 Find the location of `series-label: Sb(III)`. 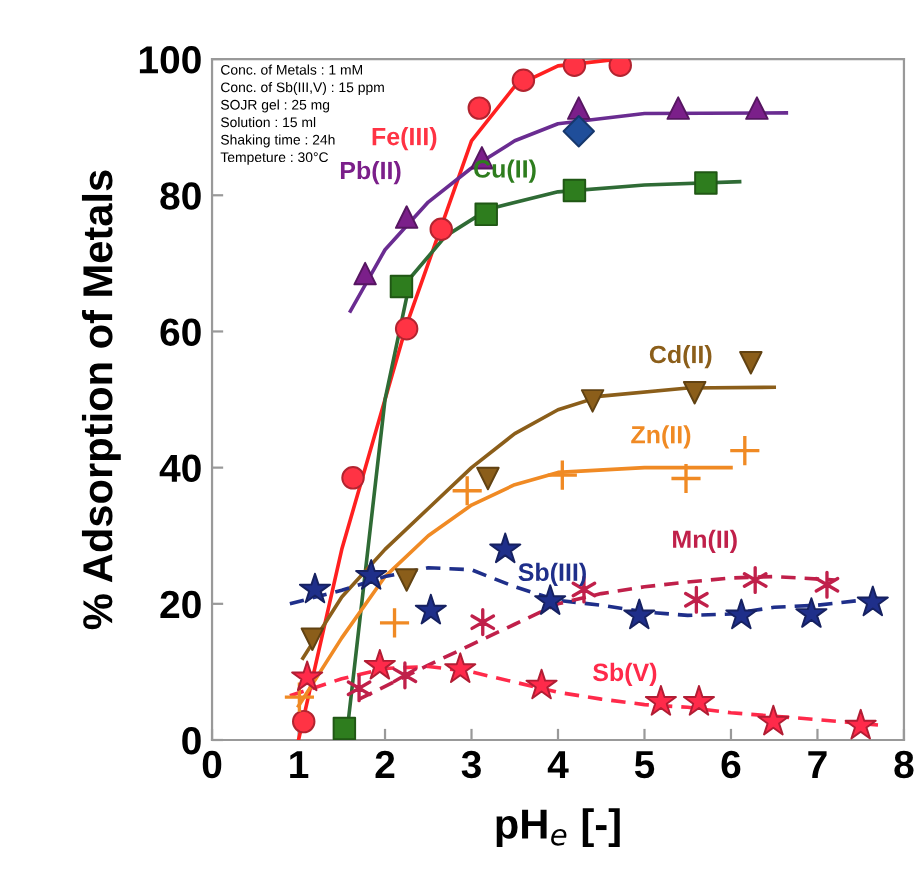

series-label: Sb(III) is located at coordinates (552, 574).